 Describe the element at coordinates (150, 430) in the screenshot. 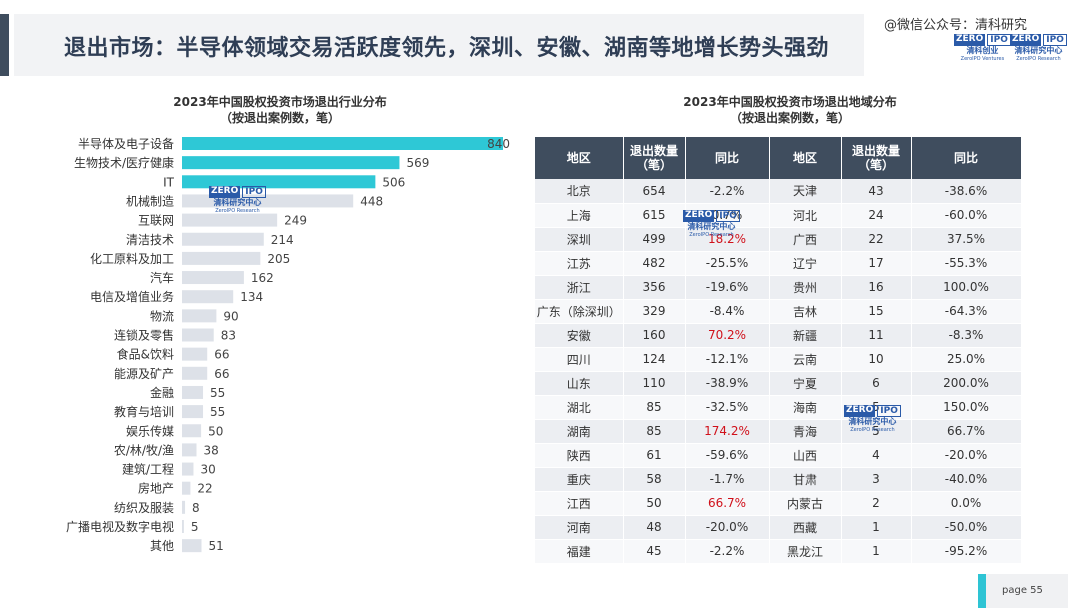

I see `category-label: 娱乐传媒` at that location.